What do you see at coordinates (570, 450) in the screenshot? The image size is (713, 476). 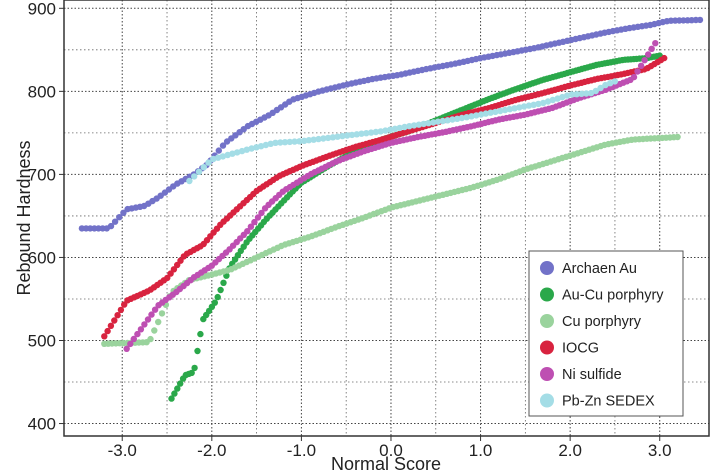 I see `x-tick-label: 2.0` at bounding box center [570, 450].